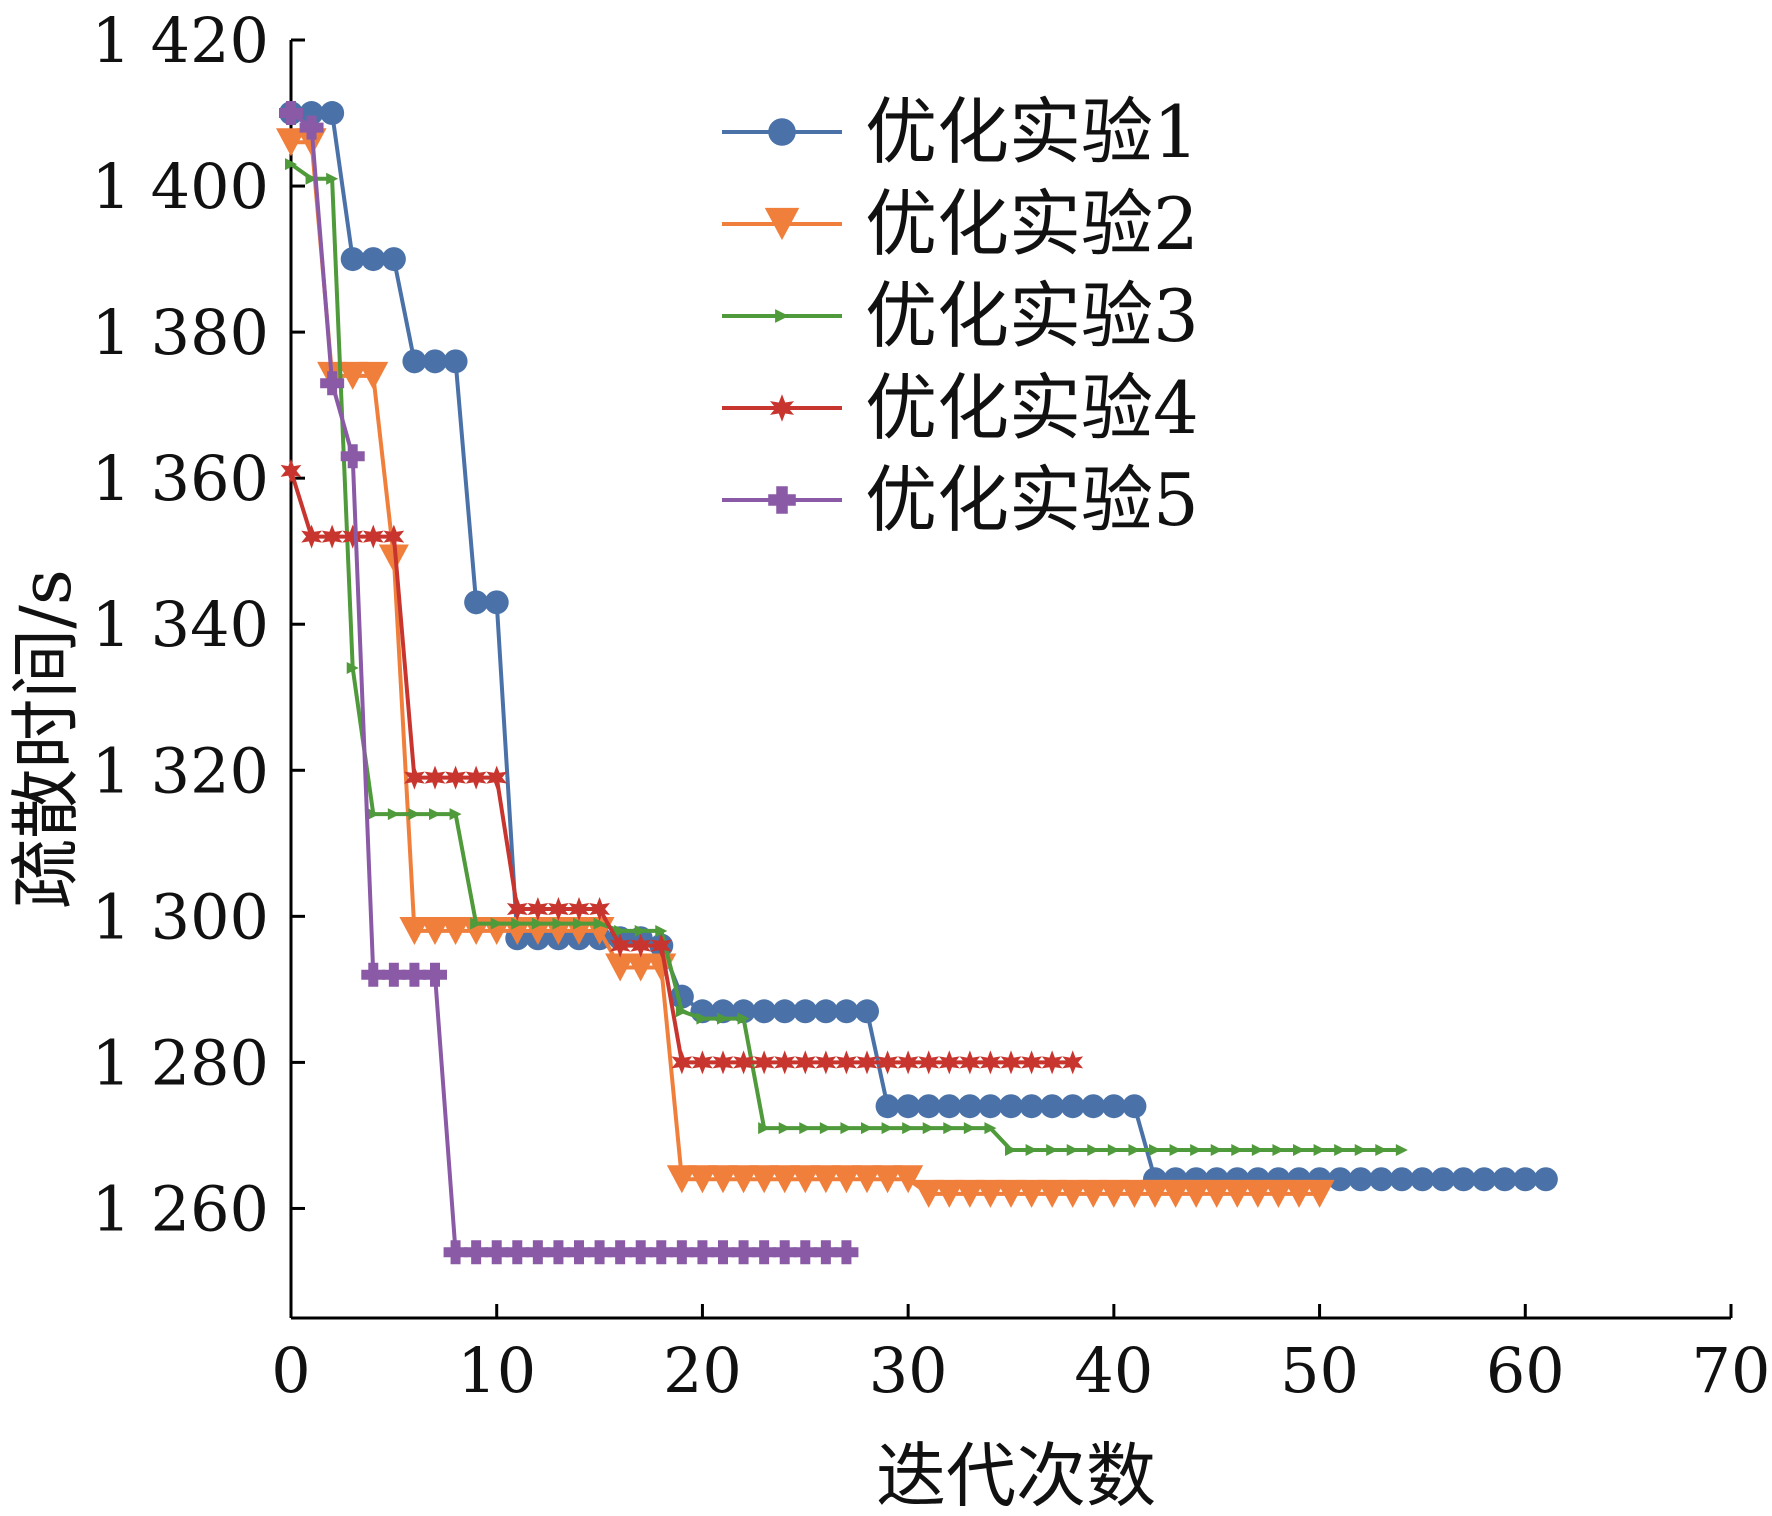  What do you see at coordinates (960, 408) in the screenshot?
I see `legend-entry-4: 优化实验4` at bounding box center [960, 408].